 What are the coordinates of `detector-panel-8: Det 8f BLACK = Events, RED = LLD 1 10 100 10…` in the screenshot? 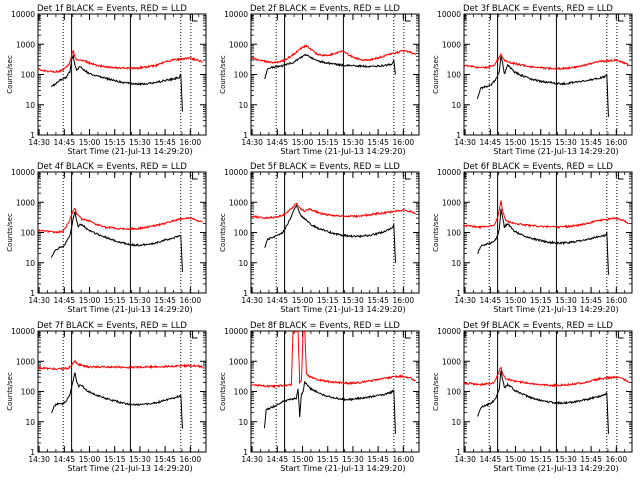 It's located at (319, 397).